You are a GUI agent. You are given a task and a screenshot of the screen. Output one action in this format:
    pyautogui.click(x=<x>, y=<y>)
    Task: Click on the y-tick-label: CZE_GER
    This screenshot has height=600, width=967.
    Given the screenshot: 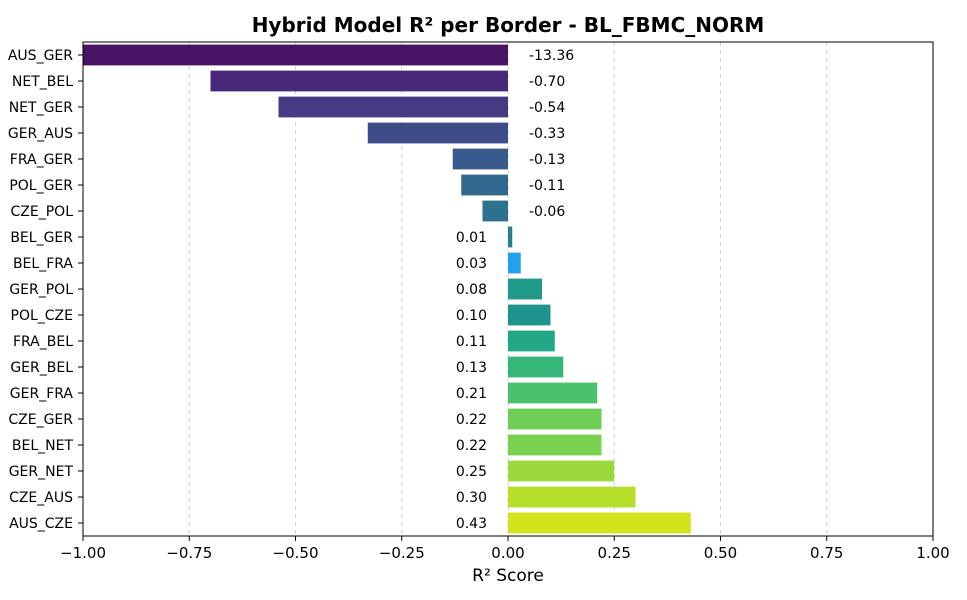 What is the action you would take?
    pyautogui.click(x=40, y=420)
    